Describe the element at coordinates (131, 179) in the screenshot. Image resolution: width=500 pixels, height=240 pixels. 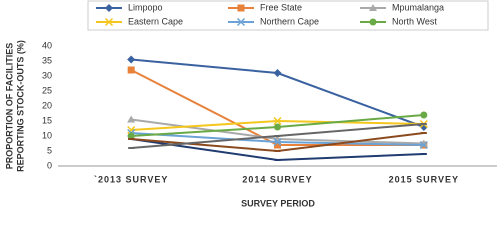
I see `x-tick-label: `2013 SURVEY` at that location.